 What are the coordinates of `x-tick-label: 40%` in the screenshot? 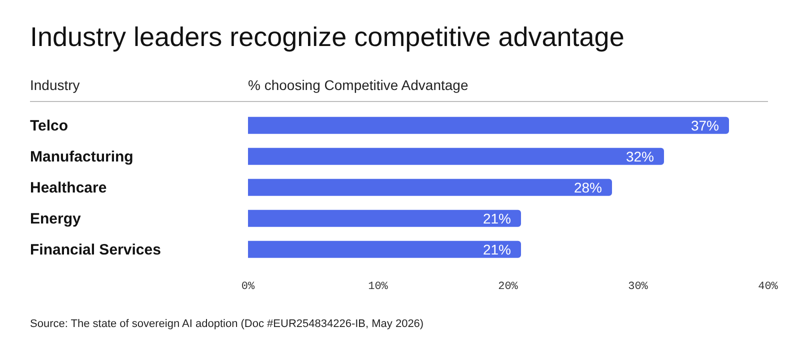 It's located at (768, 286).